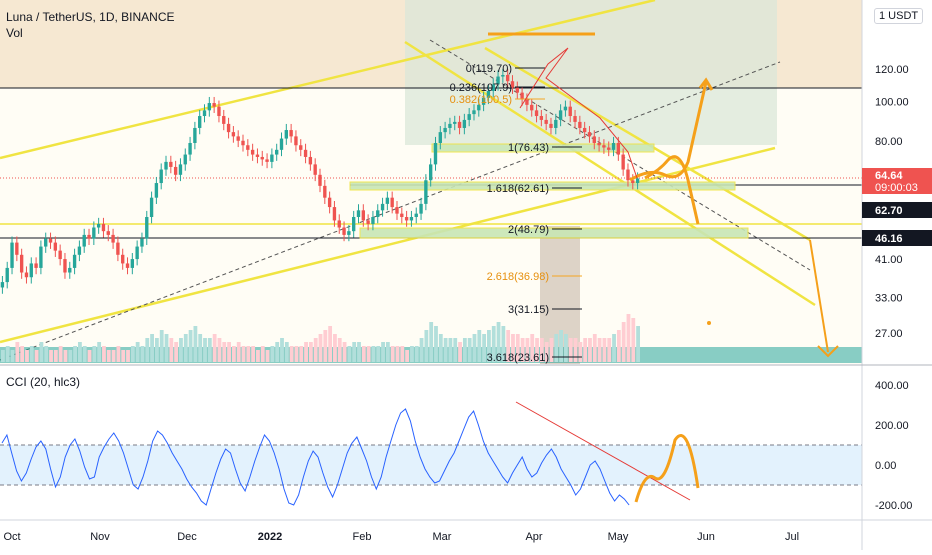  What do you see at coordinates (362, 537) in the screenshot?
I see `time-tick-label: Feb` at bounding box center [362, 537].